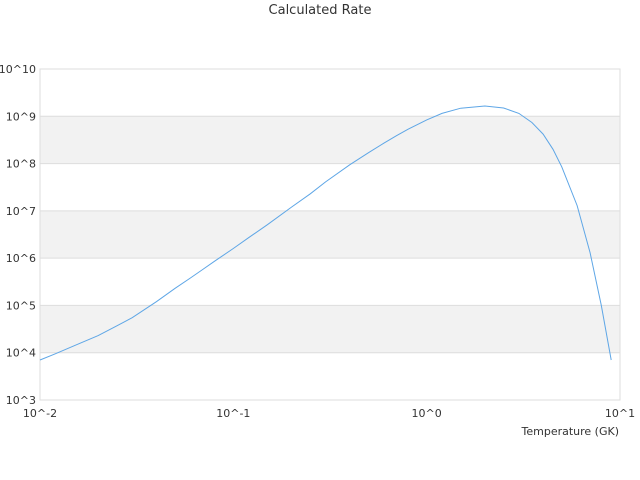 The width and height of the screenshot is (640, 480). I want to click on y-tick-label: 10^4, so click(21, 353).